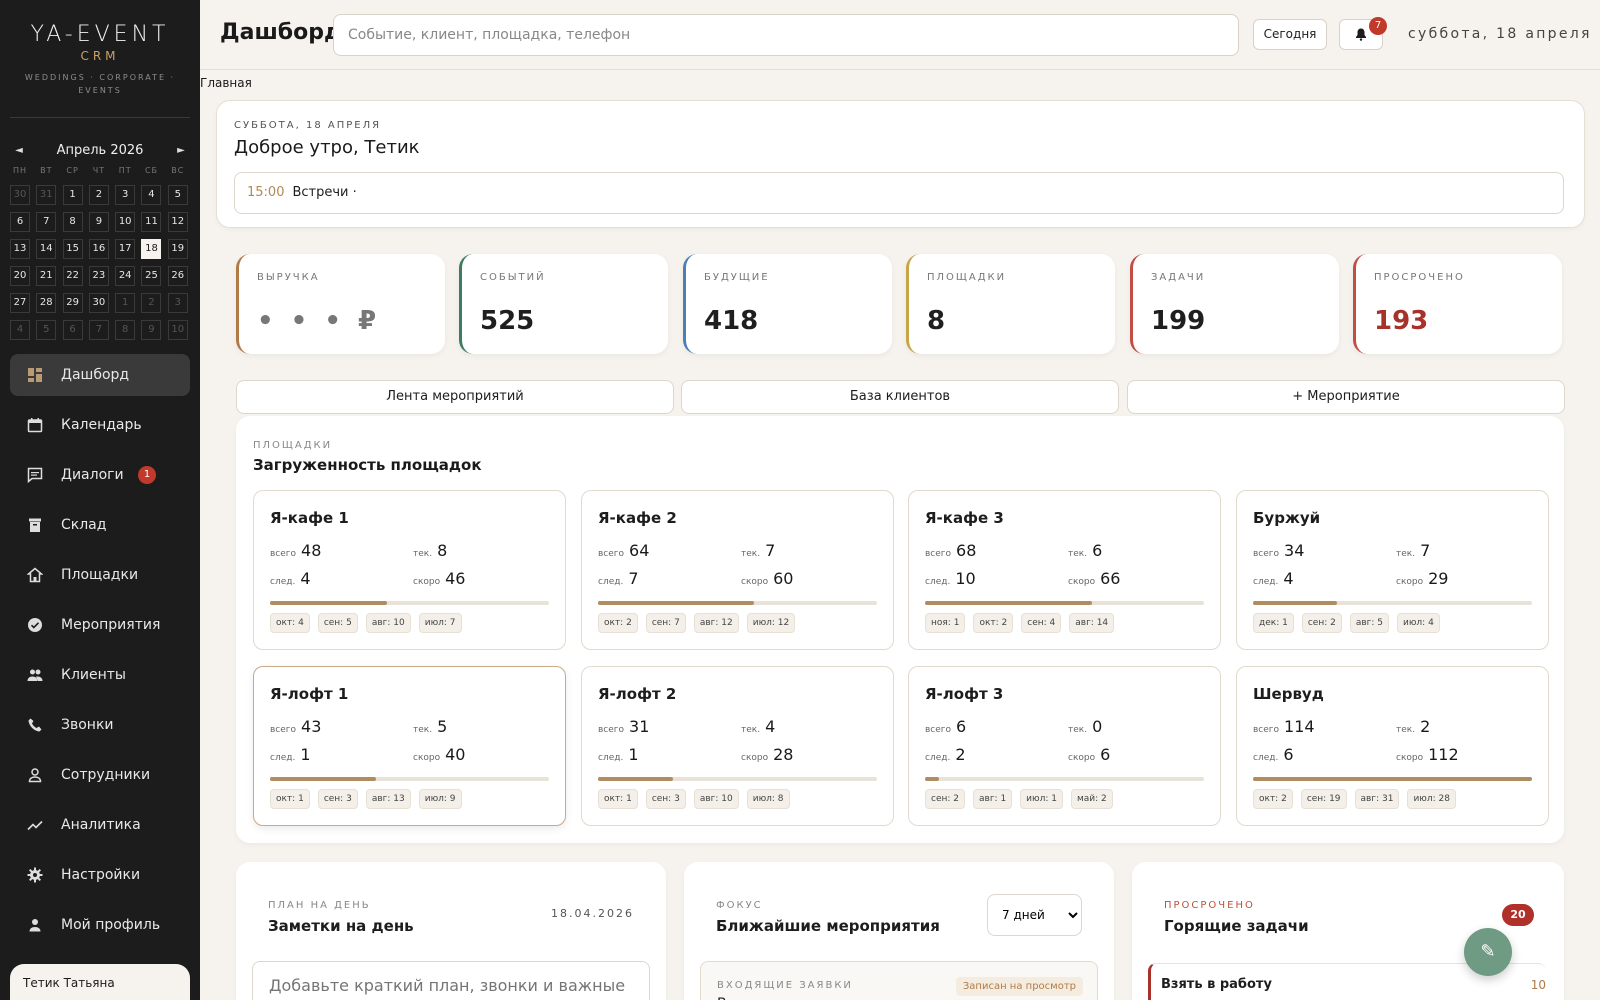  Describe the element at coordinates (767, 578) in the screenshot. I see `venue-stat-soon: скоро 60` at that location.